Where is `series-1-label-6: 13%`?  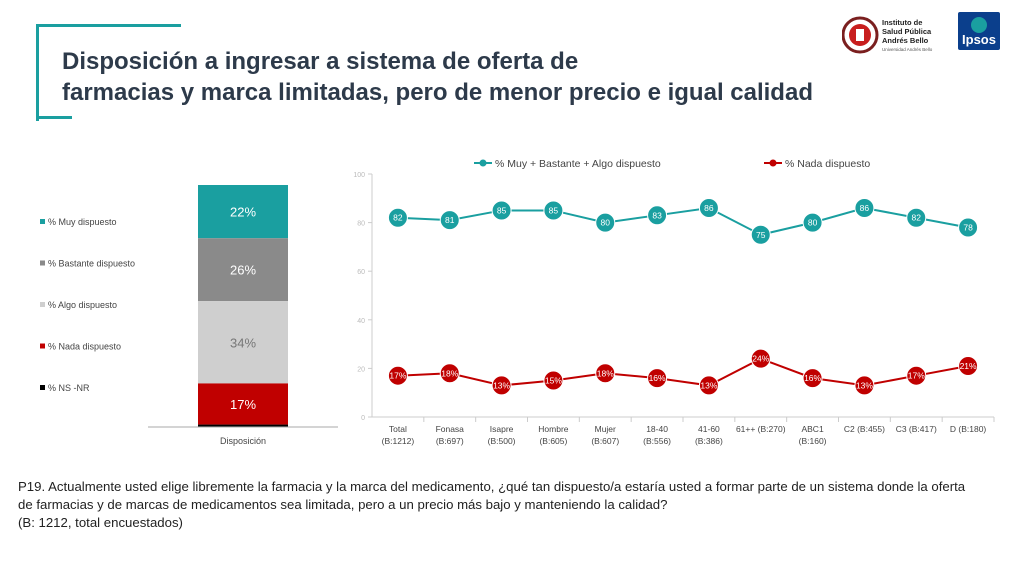 series-1-label-6: 13% is located at coordinates (708, 385).